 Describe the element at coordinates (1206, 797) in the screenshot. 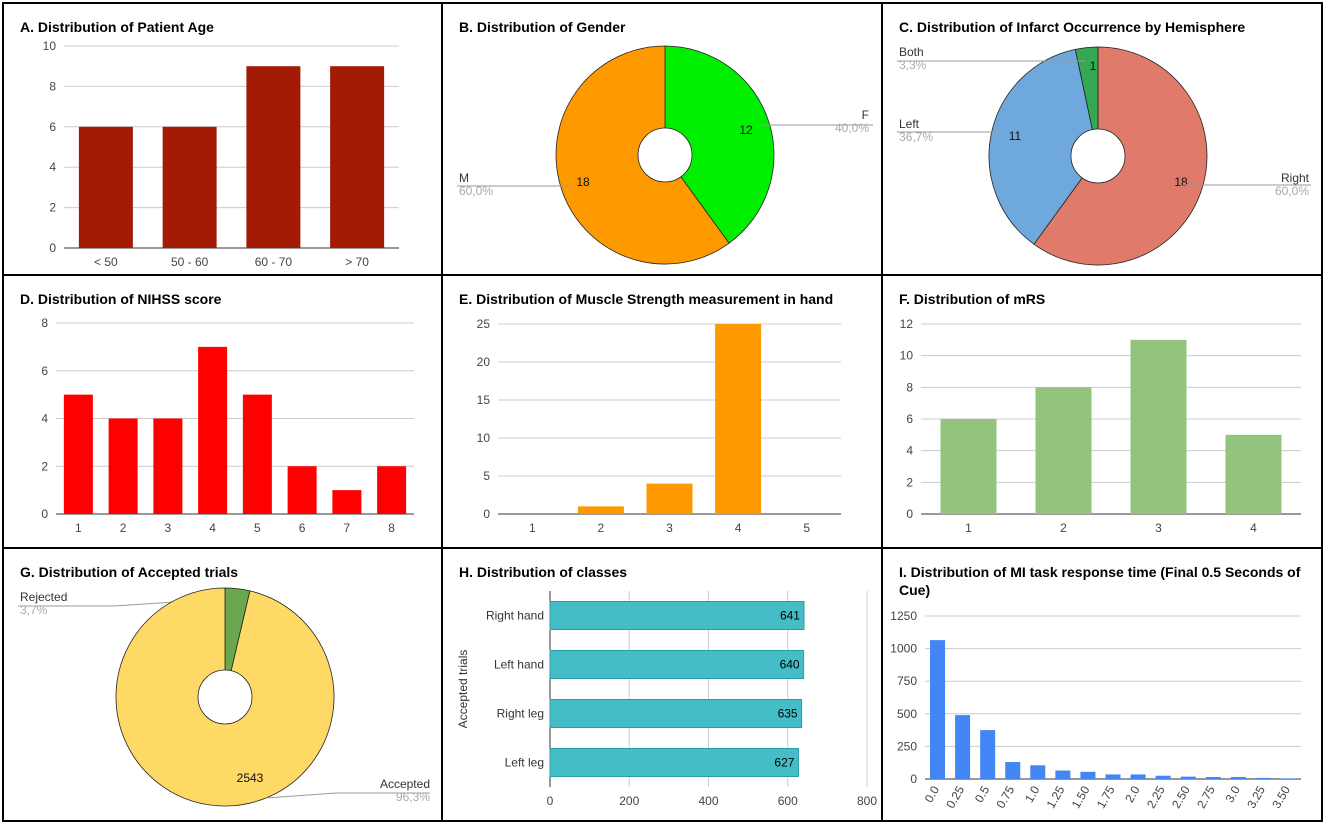

I see `x-tick-label: 2.75` at that location.